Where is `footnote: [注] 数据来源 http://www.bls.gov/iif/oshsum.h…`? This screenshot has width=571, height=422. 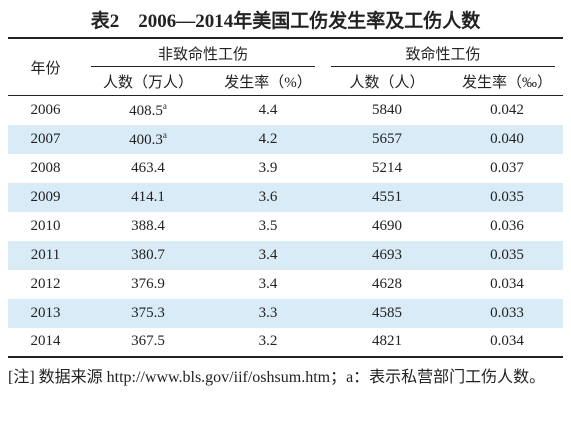 footnote: [注] 数据来源 http://www.bls.gov/iif/oshsum.h… is located at coordinates (277, 377).